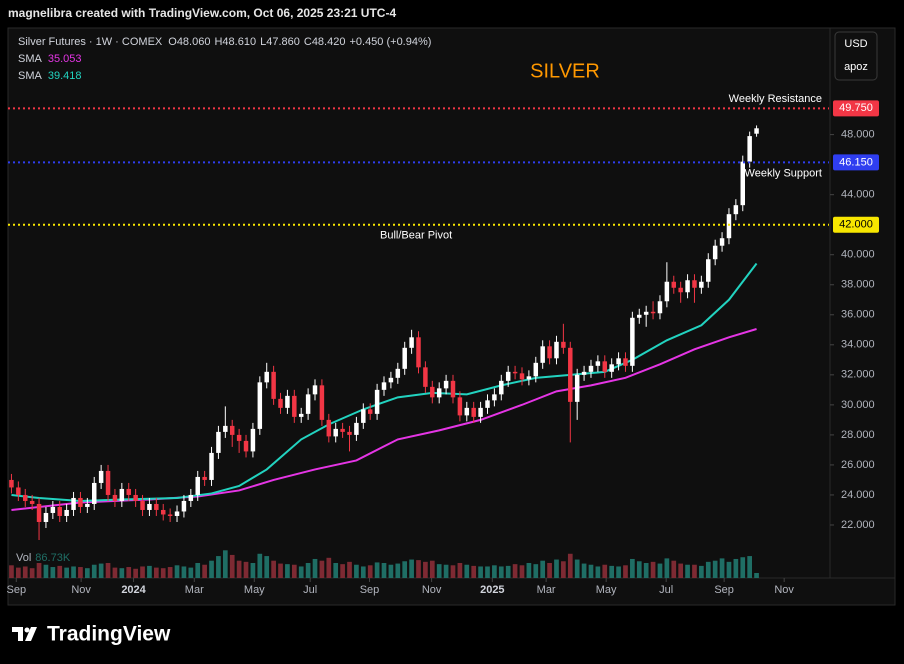 Image resolution: width=904 pixels, height=664 pixels. I want to click on y-tick-label: 44.000, so click(858, 195).